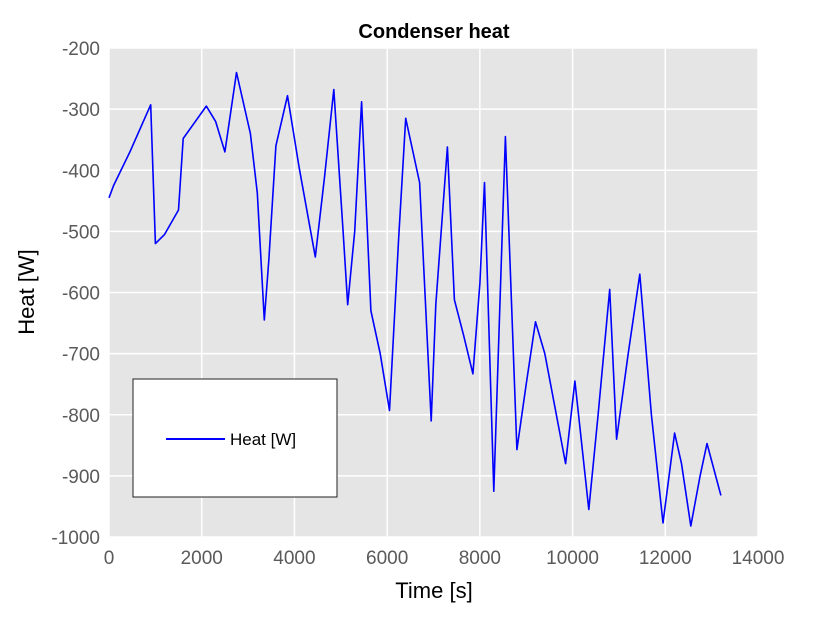 The image size is (840, 630). What do you see at coordinates (109, 558) in the screenshot?
I see `x-tick-label: 0` at bounding box center [109, 558].